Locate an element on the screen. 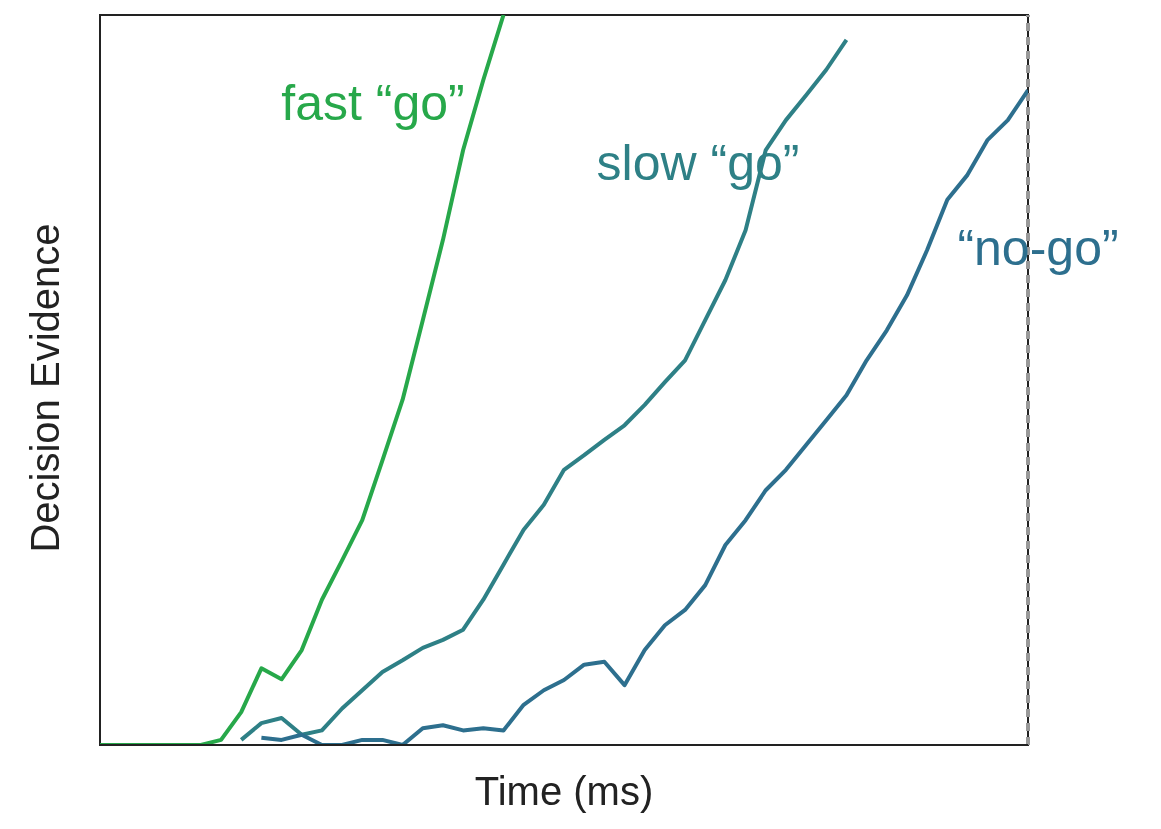 The width and height of the screenshot is (1161, 829). series-label: fast “go” is located at coordinates (373, 103).